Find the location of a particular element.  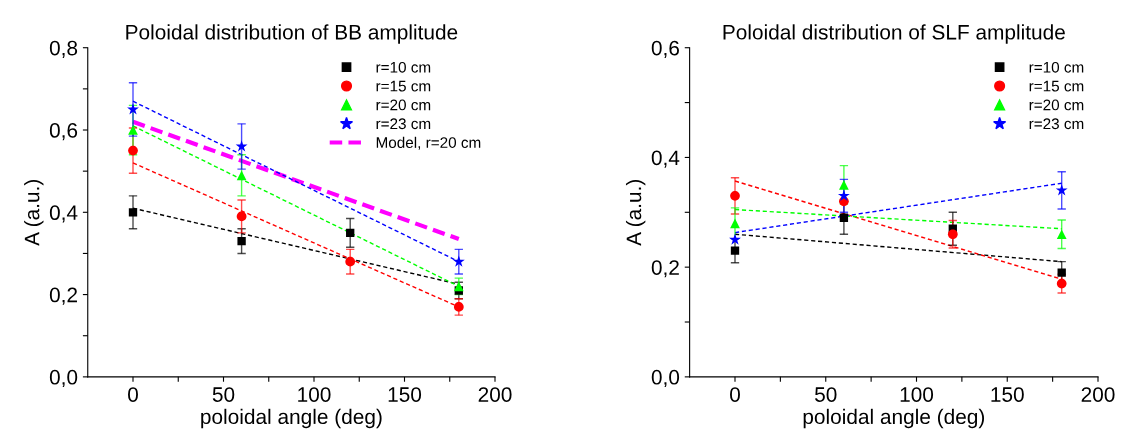

chart-title: Poloidal distribution of SLF amplitude is located at coordinates (894, 34).